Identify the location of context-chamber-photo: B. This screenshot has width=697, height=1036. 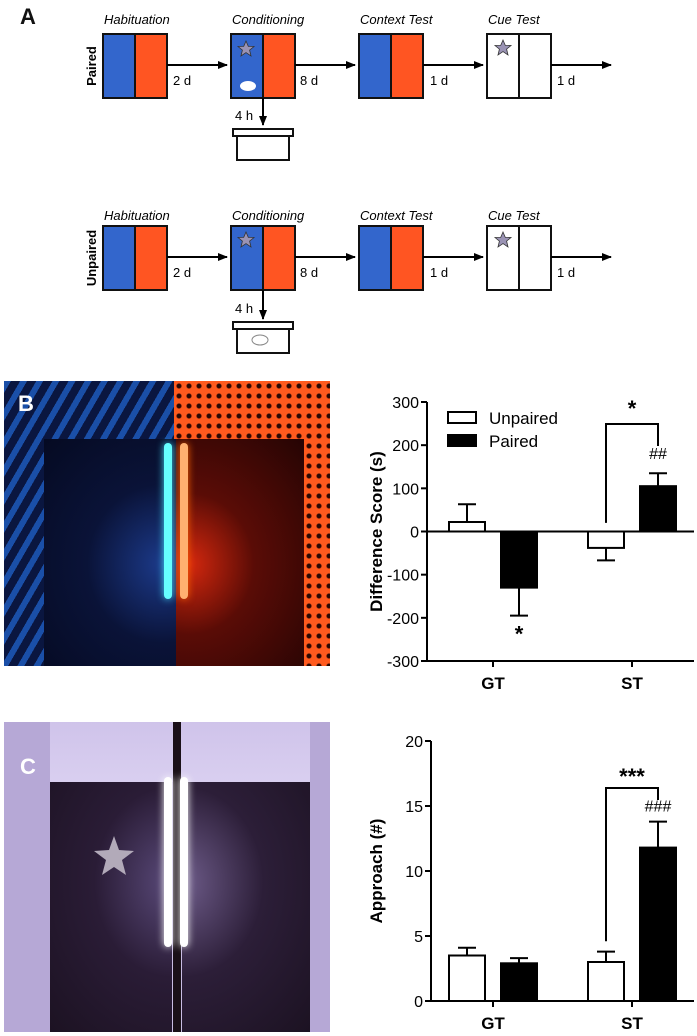
(167, 523).